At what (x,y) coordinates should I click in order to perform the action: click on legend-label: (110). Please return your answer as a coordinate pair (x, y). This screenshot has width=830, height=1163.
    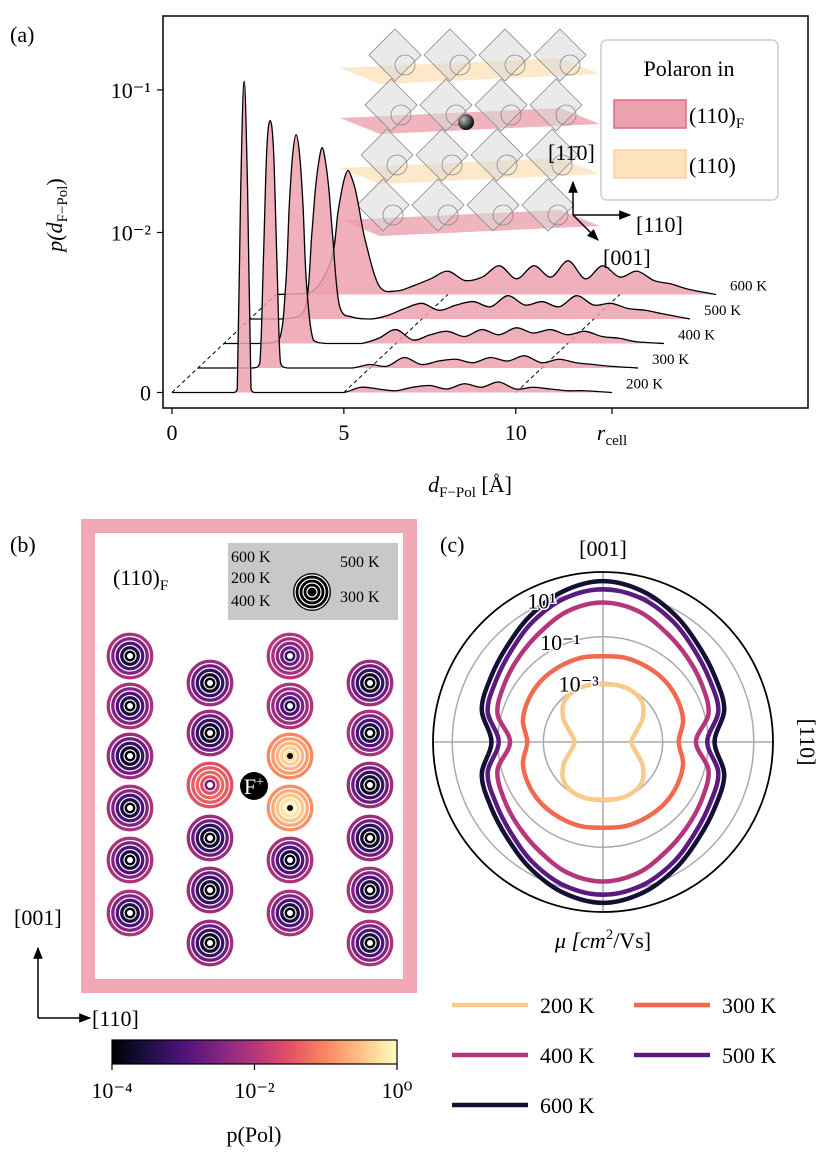
    Looking at the image, I should click on (712, 165).